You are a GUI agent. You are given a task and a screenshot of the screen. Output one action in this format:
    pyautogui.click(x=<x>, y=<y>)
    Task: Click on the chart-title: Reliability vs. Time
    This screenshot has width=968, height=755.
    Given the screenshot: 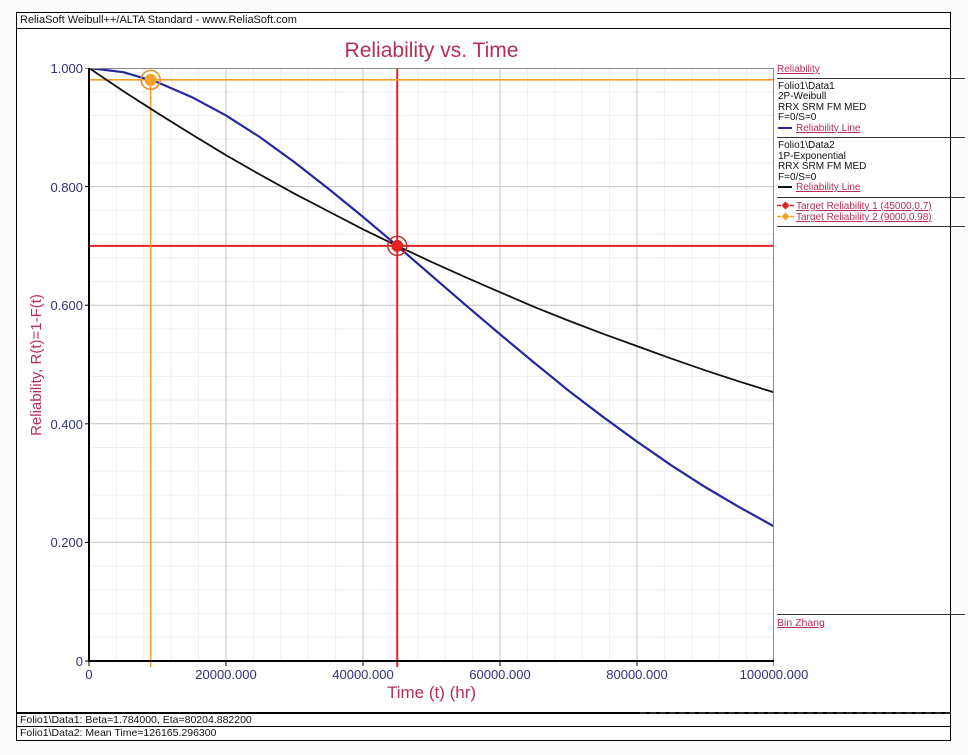 What is the action you would take?
    pyautogui.click(x=431, y=50)
    